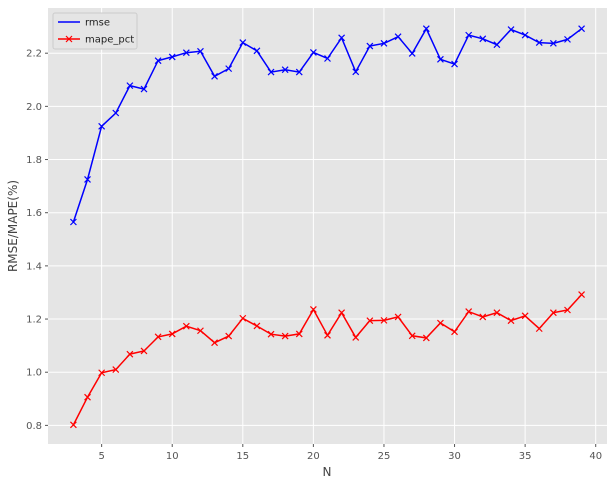 This screenshot has width=615, height=486. Describe the element at coordinates (97, 23) in the screenshot. I see `legend-label-rmse: rmse` at that location.